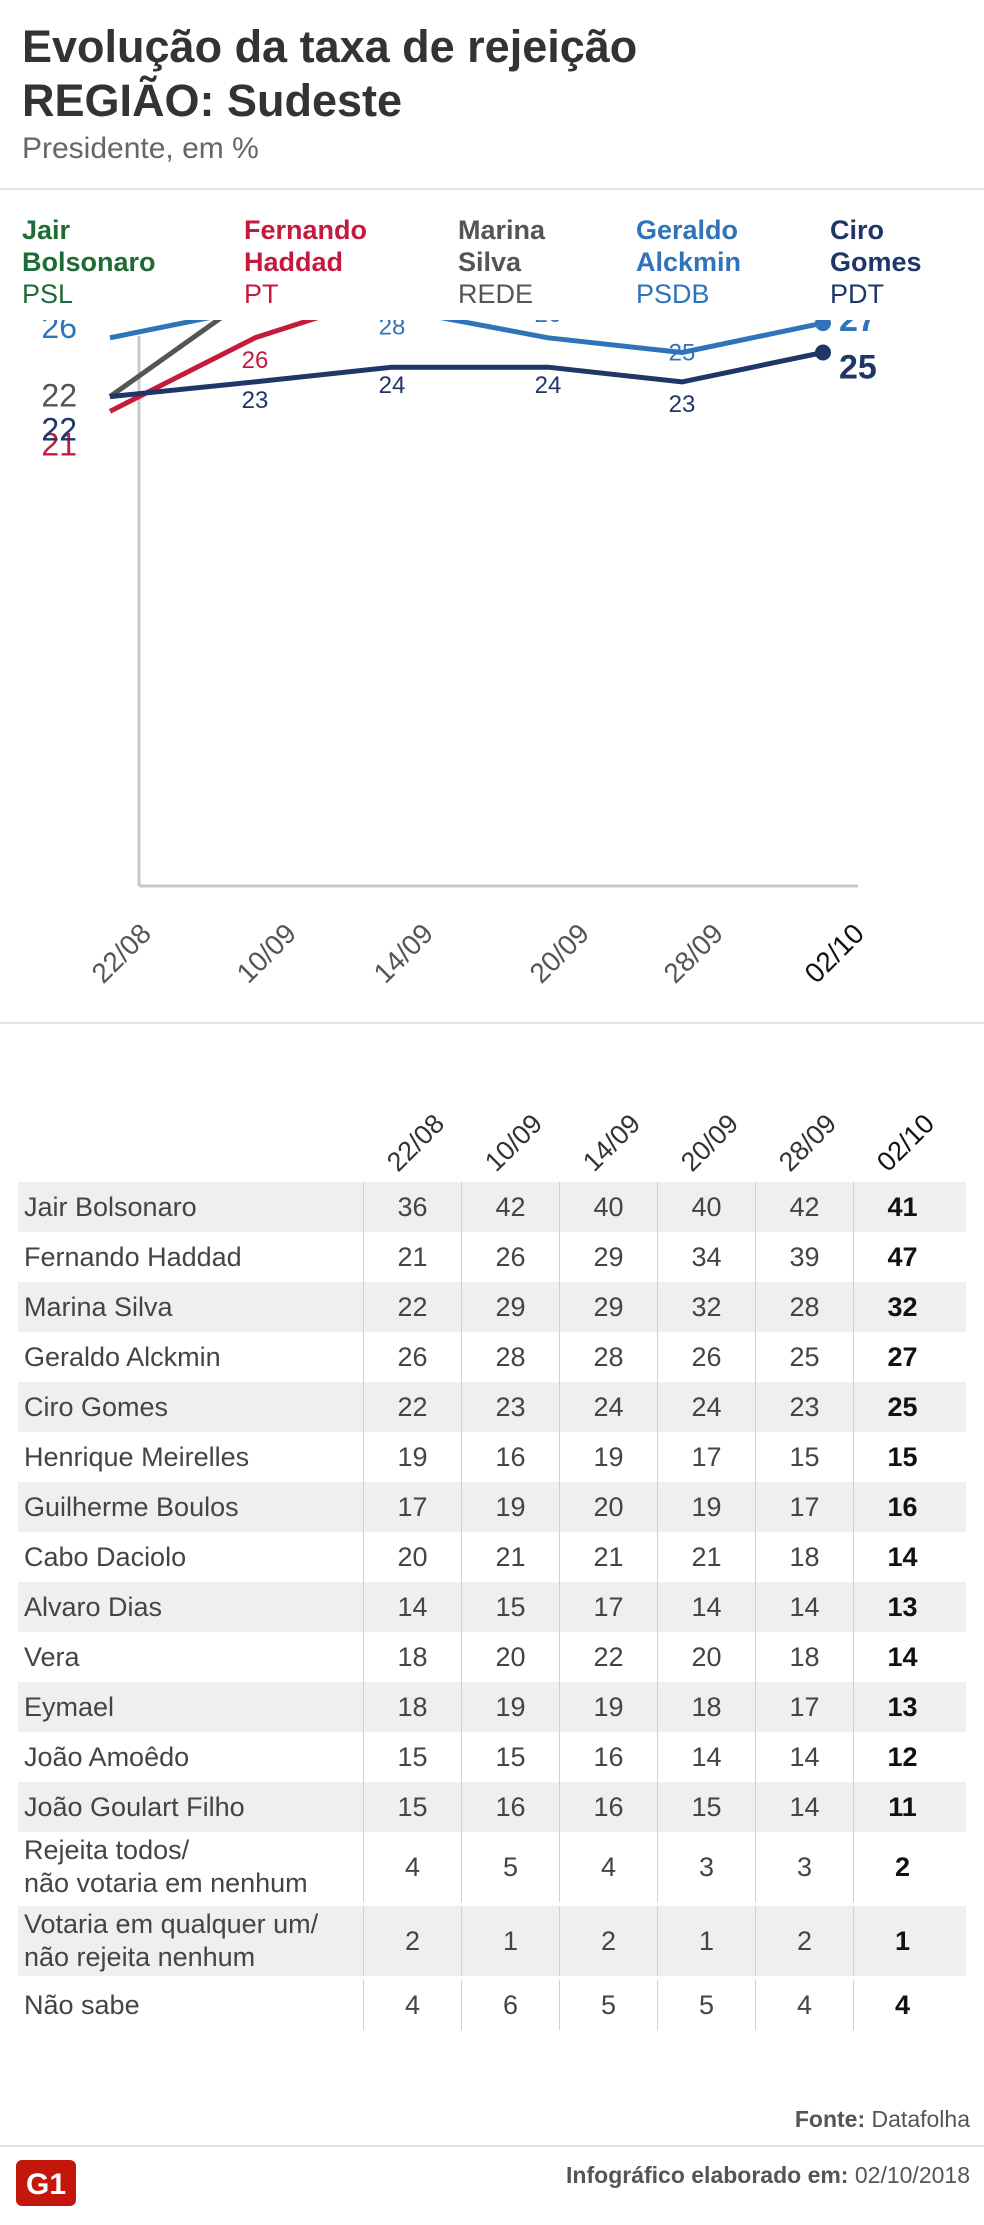 This screenshot has height=2225, width=984. Describe the element at coordinates (110, 1206) in the screenshot. I see `row-label: Jair Bolsonaro` at that location.